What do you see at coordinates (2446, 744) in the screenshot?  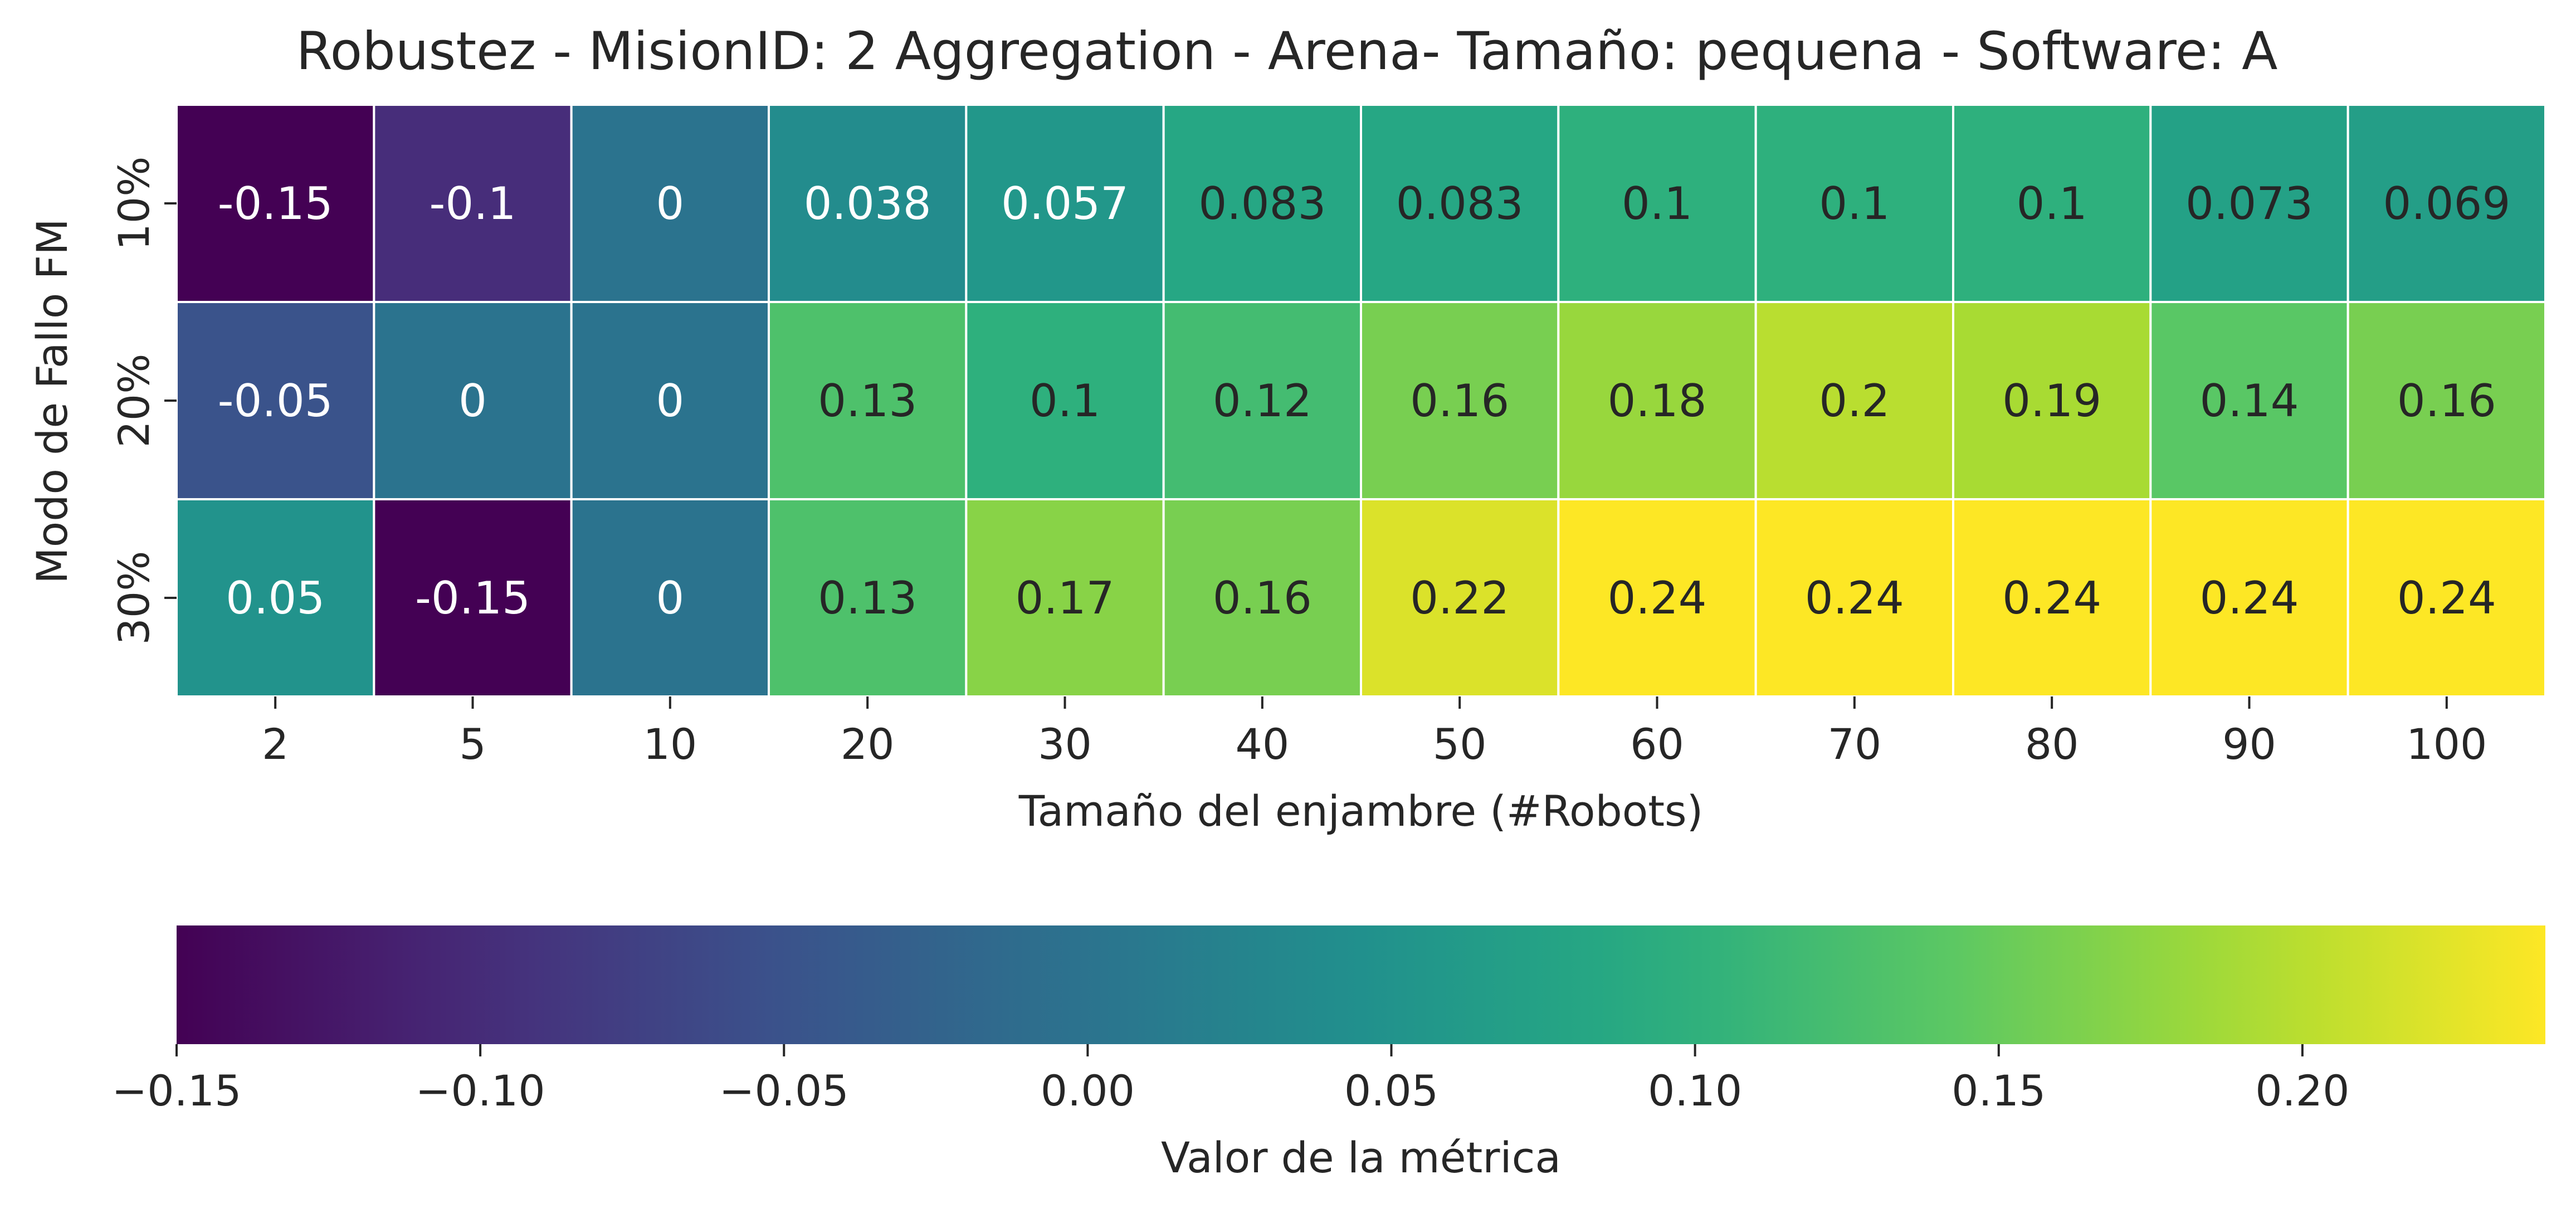 I see `x-tick-label: 100` at bounding box center [2446, 744].